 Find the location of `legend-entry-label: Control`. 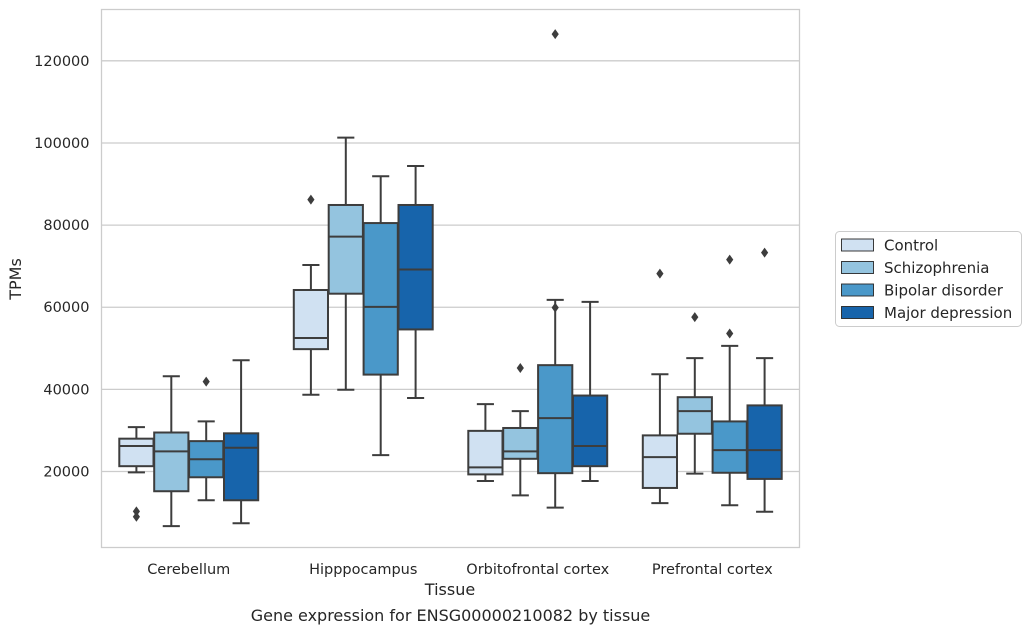

legend-entry-label: Control is located at coordinates (911, 246).